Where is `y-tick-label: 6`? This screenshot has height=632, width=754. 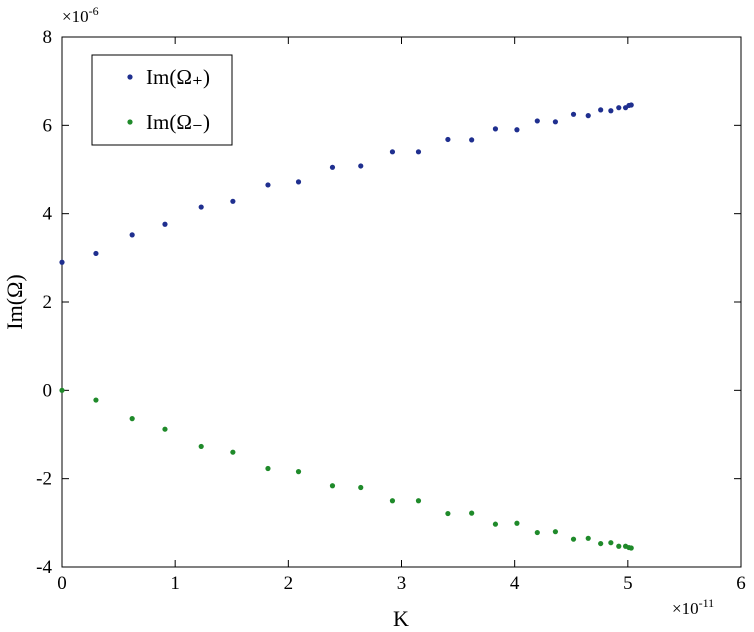
y-tick-label: 6 is located at coordinates (48, 125).